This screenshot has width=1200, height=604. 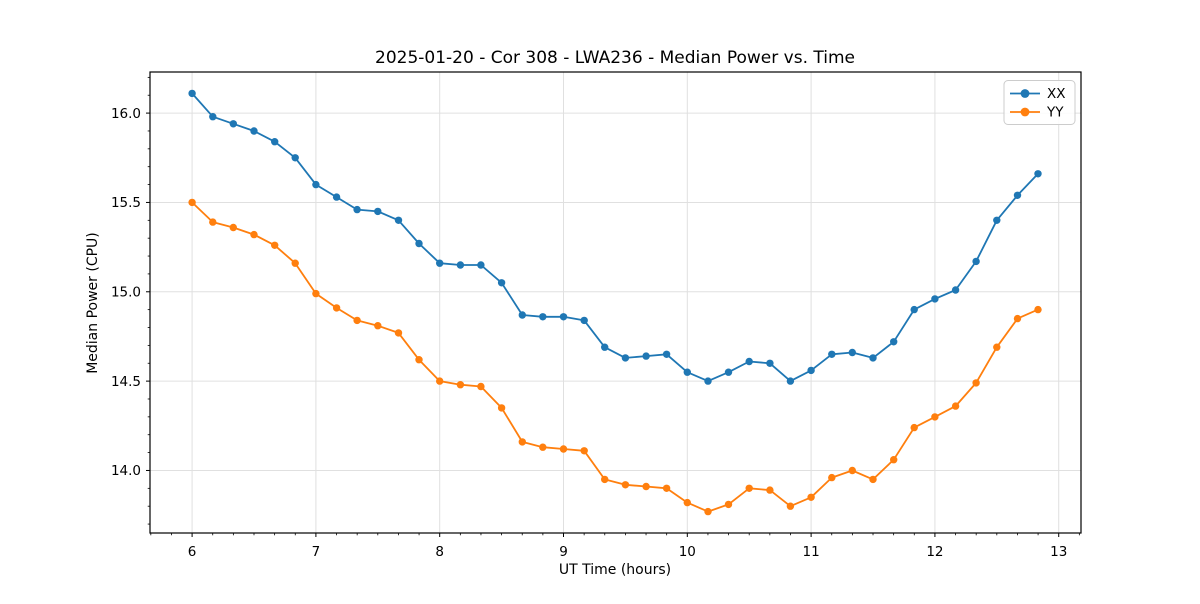 I want to click on legend: XX YY, so click(x=1039, y=102).